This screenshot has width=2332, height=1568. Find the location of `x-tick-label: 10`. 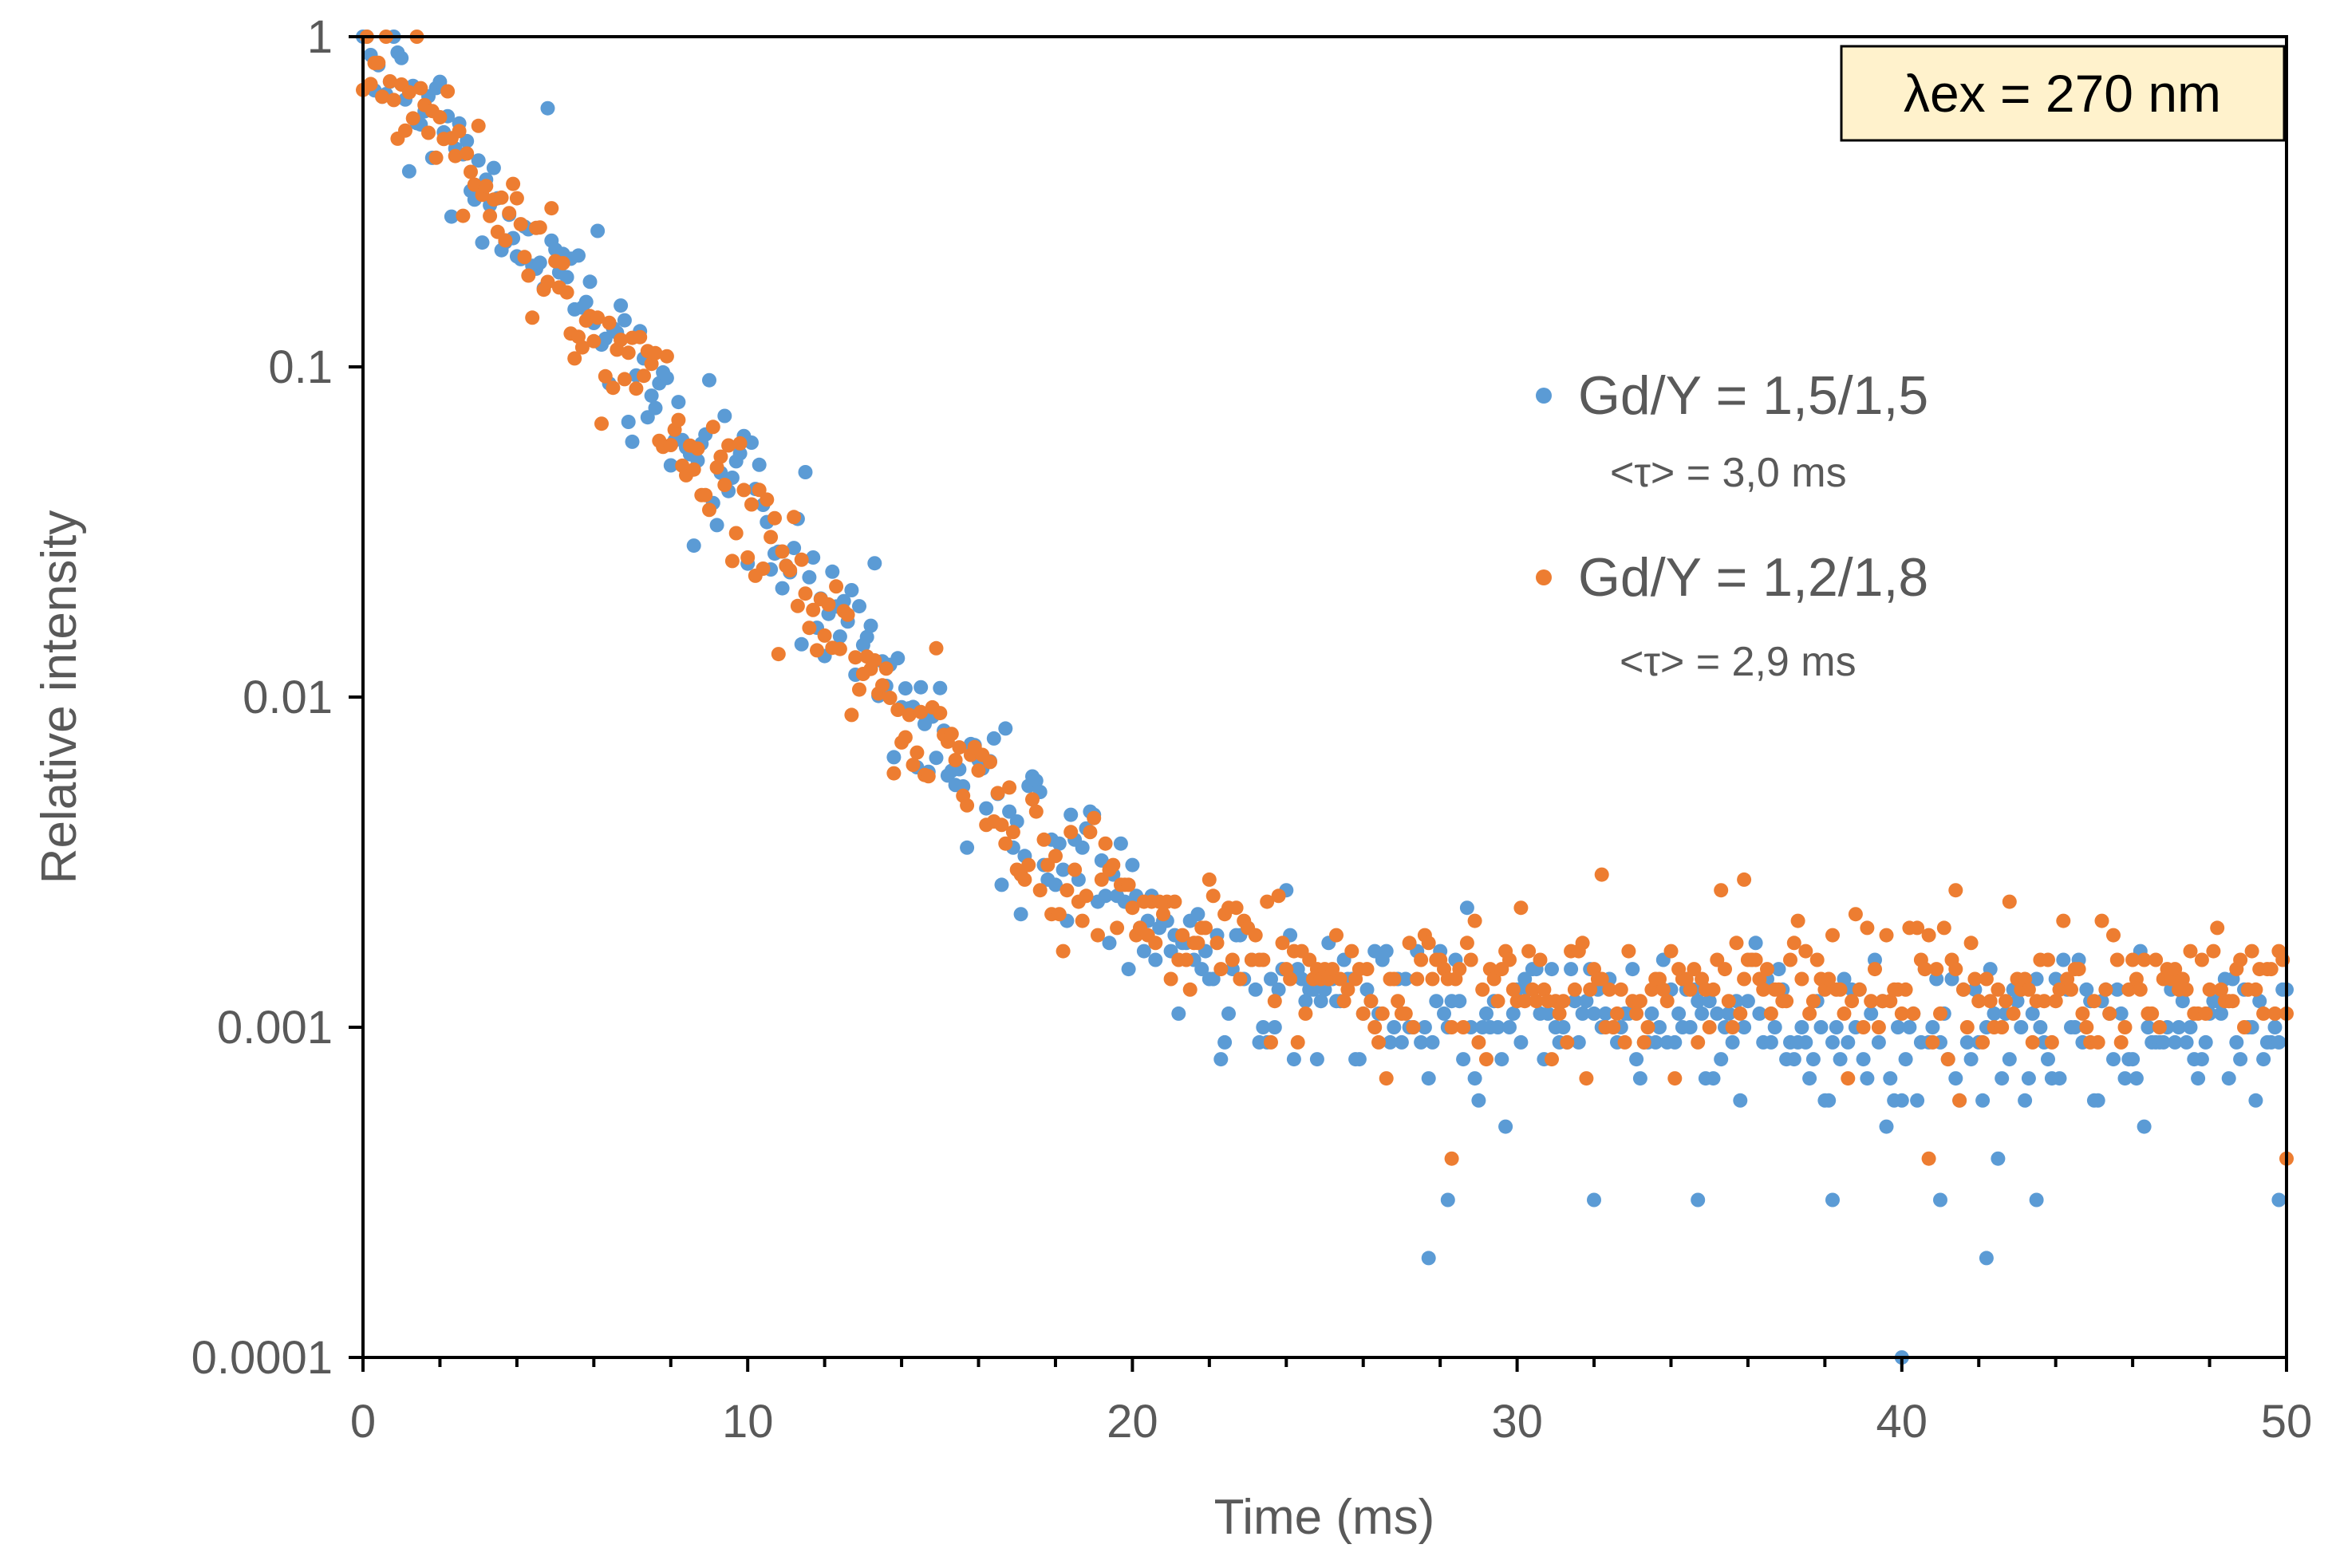

x-tick-label: 10 is located at coordinates (748, 1422).